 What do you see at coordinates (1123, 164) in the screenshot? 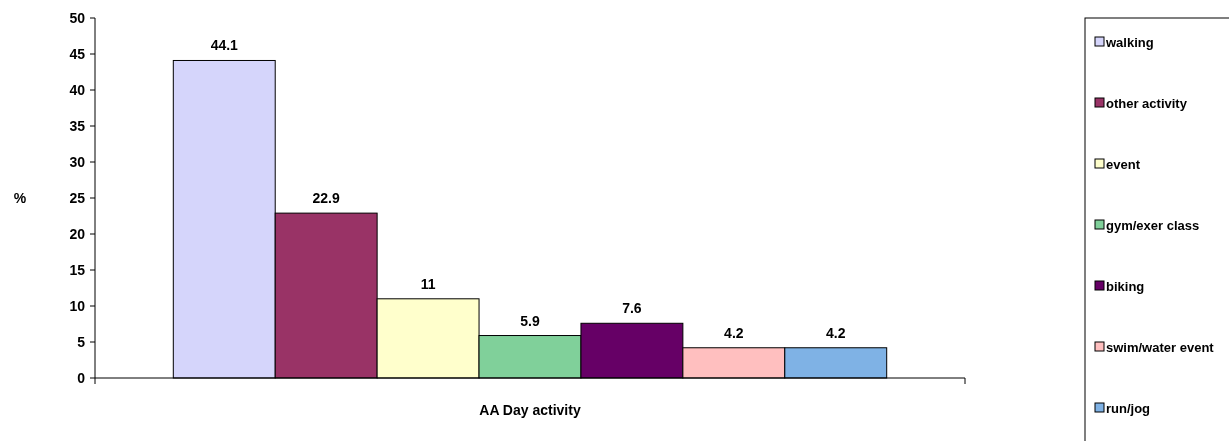
I see `legend-label: event` at bounding box center [1123, 164].